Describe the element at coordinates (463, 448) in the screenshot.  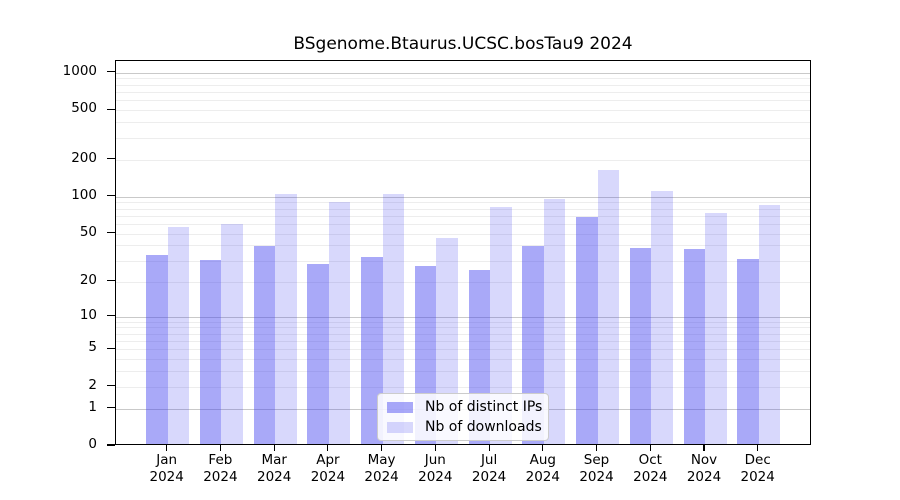
I see `x-axis-ticks` at that location.